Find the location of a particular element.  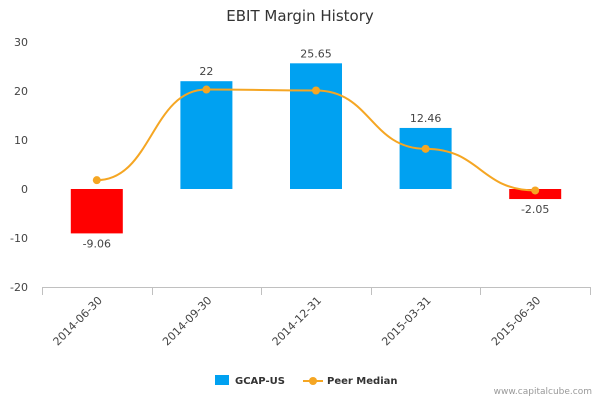

legend-swatch-marker is located at coordinates (313, 381).